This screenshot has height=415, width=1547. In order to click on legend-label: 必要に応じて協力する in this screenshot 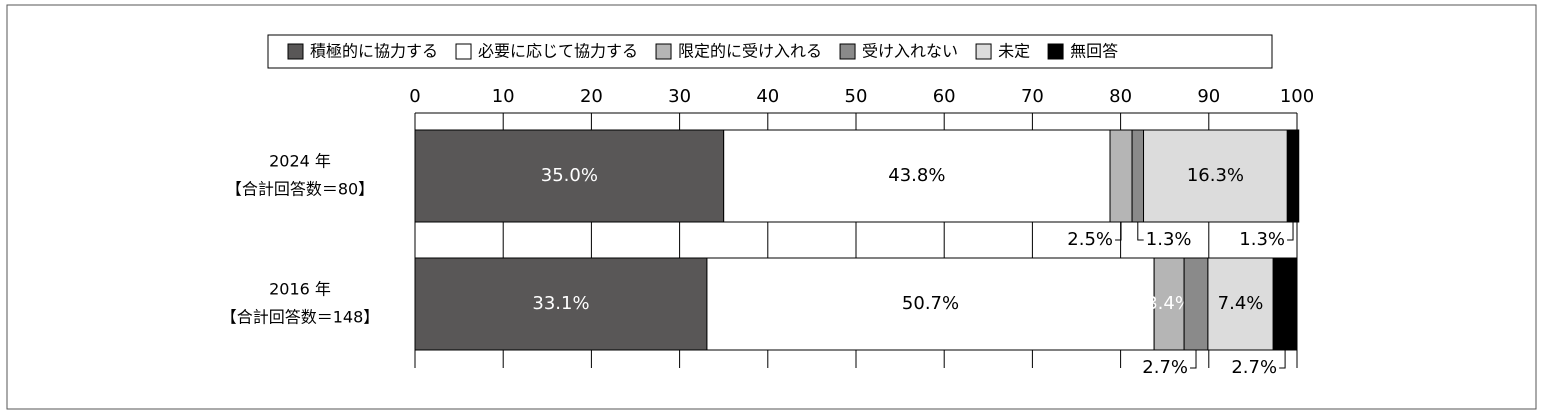, I will do `click(558, 51)`.